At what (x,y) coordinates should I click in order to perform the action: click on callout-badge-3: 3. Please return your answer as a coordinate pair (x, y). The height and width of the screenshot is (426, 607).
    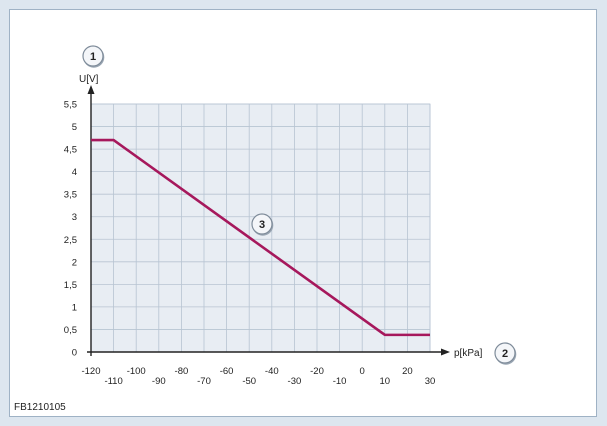
    Looking at the image, I should click on (262, 224).